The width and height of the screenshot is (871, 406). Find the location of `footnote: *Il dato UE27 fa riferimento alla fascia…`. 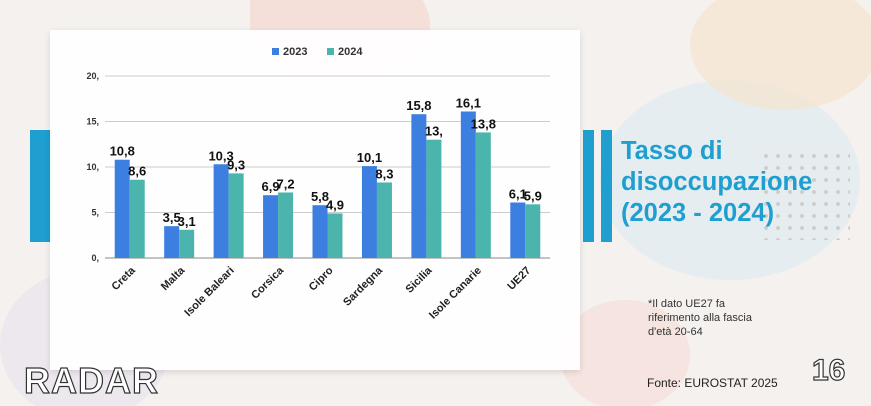

footnote: *Il dato UE27 fa riferimento alla fascia… is located at coordinates (700, 318).